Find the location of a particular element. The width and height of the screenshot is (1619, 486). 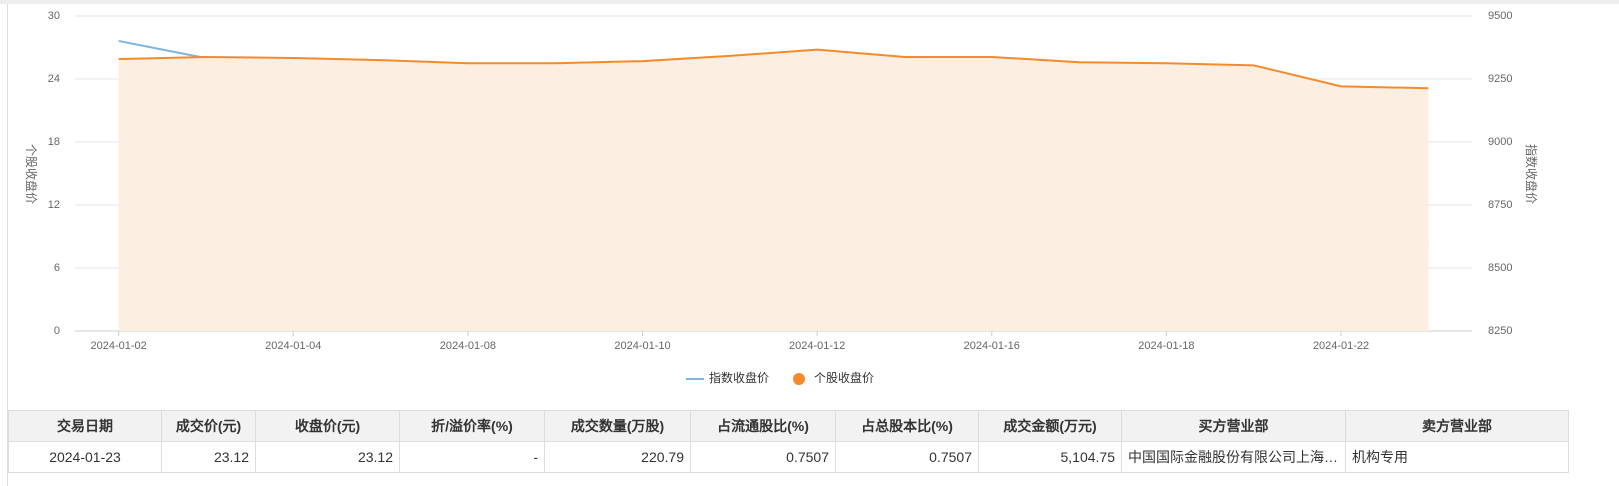

x-tick-label: 2024-01-22 is located at coordinates (1341, 346).